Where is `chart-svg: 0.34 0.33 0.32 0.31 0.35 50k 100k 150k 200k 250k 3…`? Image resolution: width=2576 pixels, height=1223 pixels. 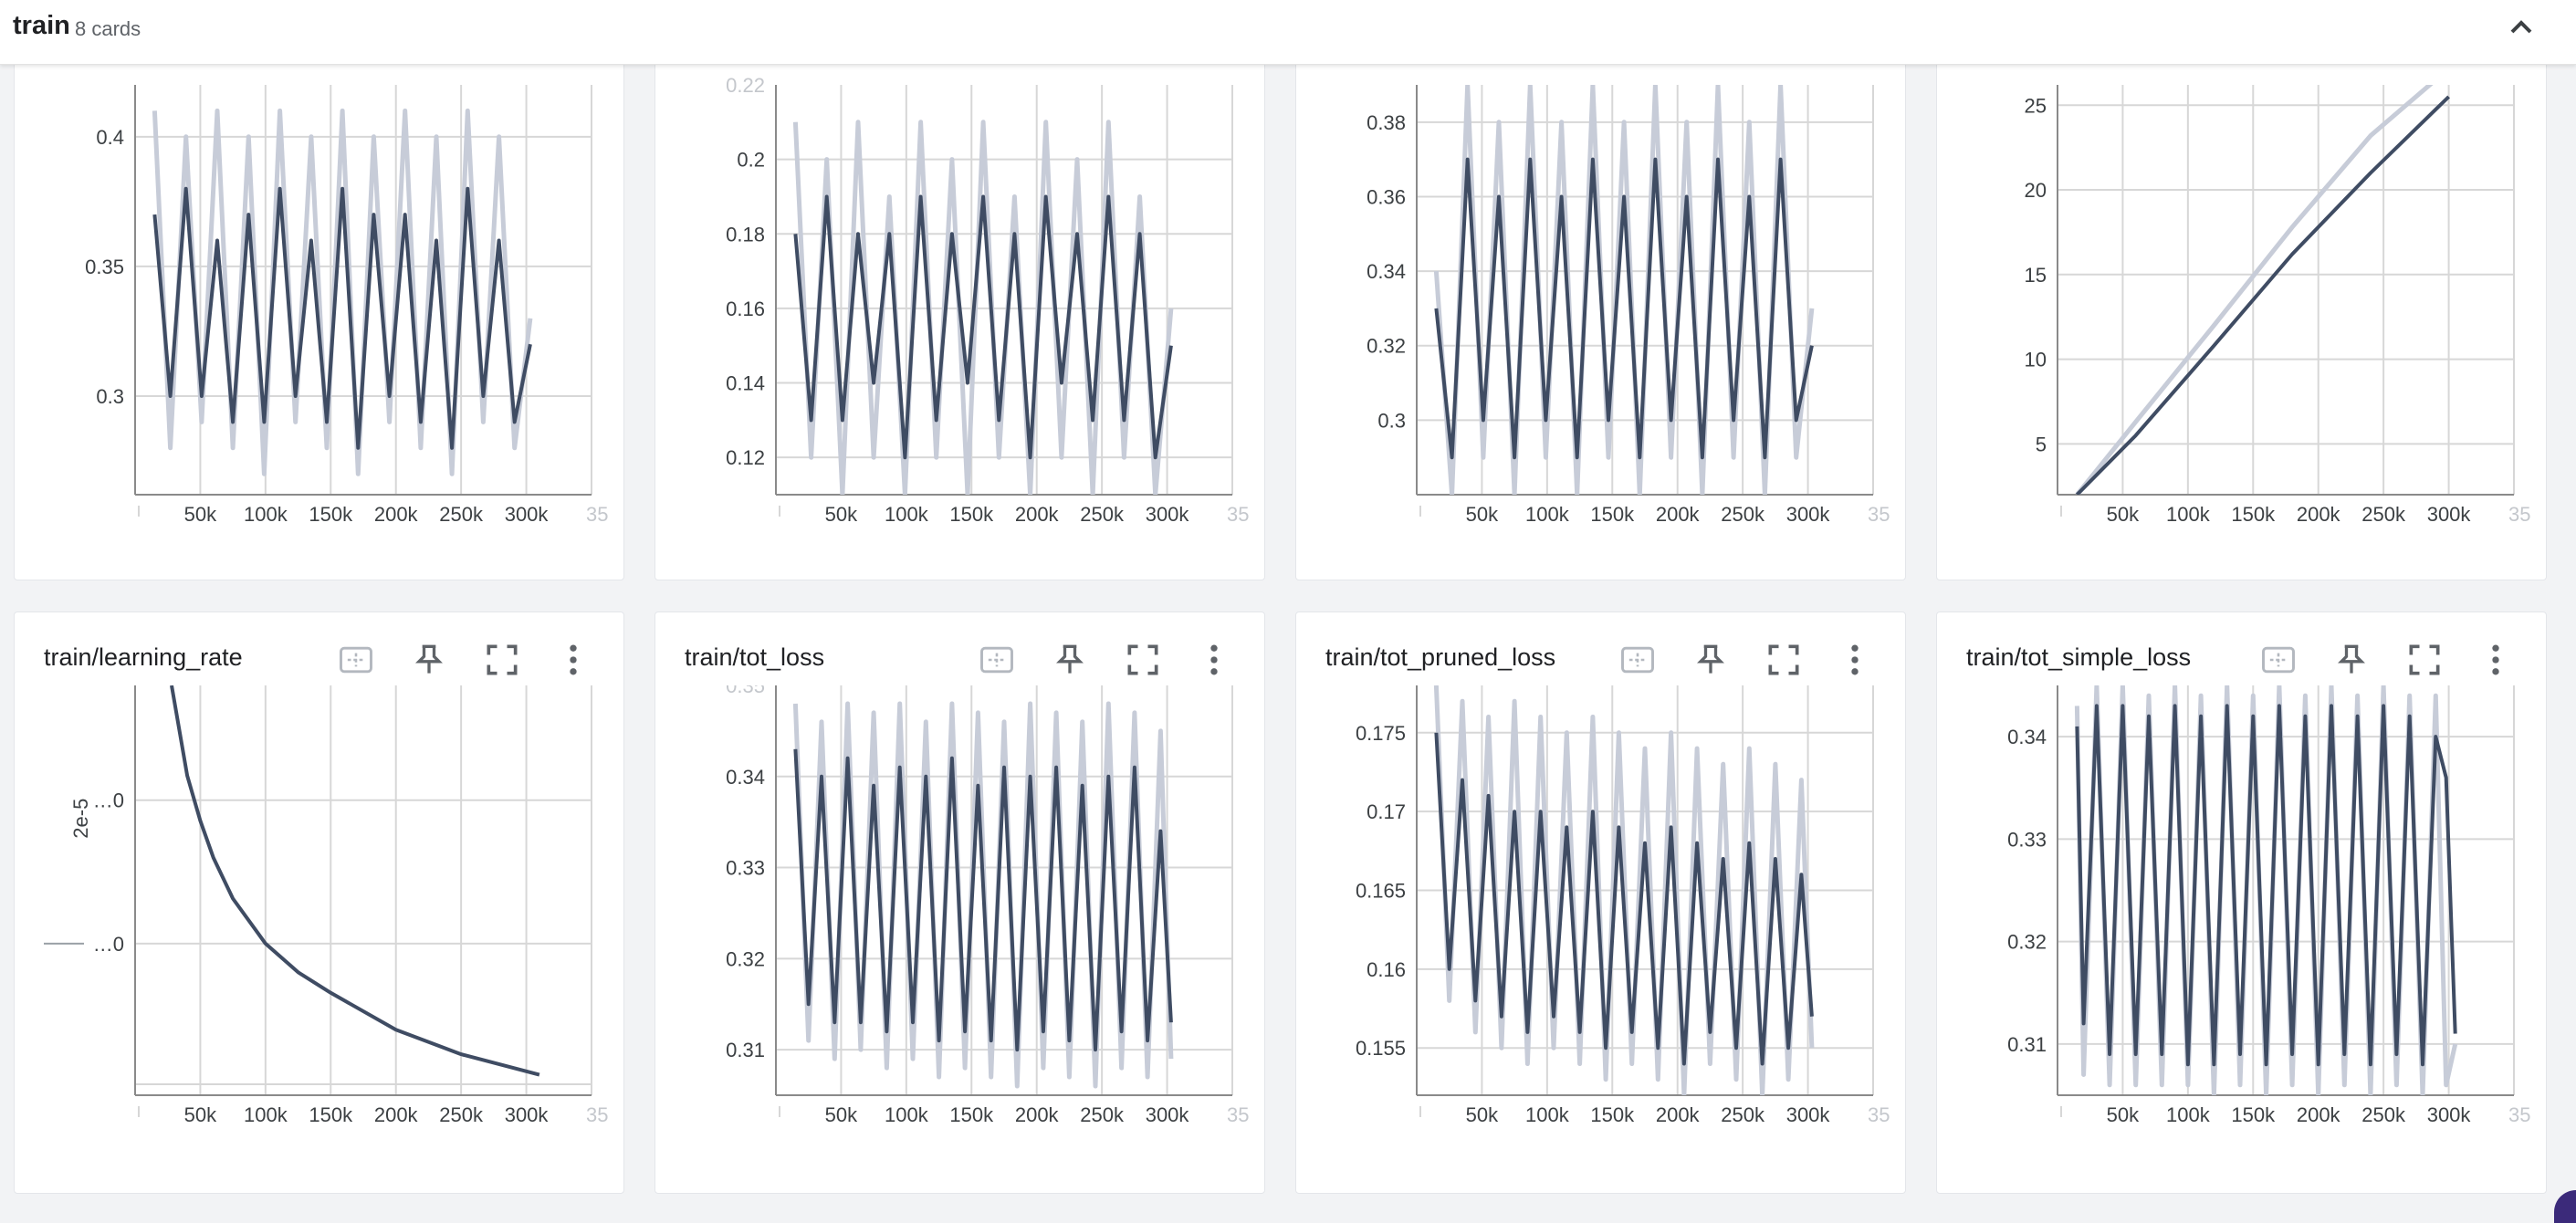
chart-svg: 0.34 0.33 0.32 0.31 0.35 50k 100k 150k 200k 250k 3… is located at coordinates (987, 905).